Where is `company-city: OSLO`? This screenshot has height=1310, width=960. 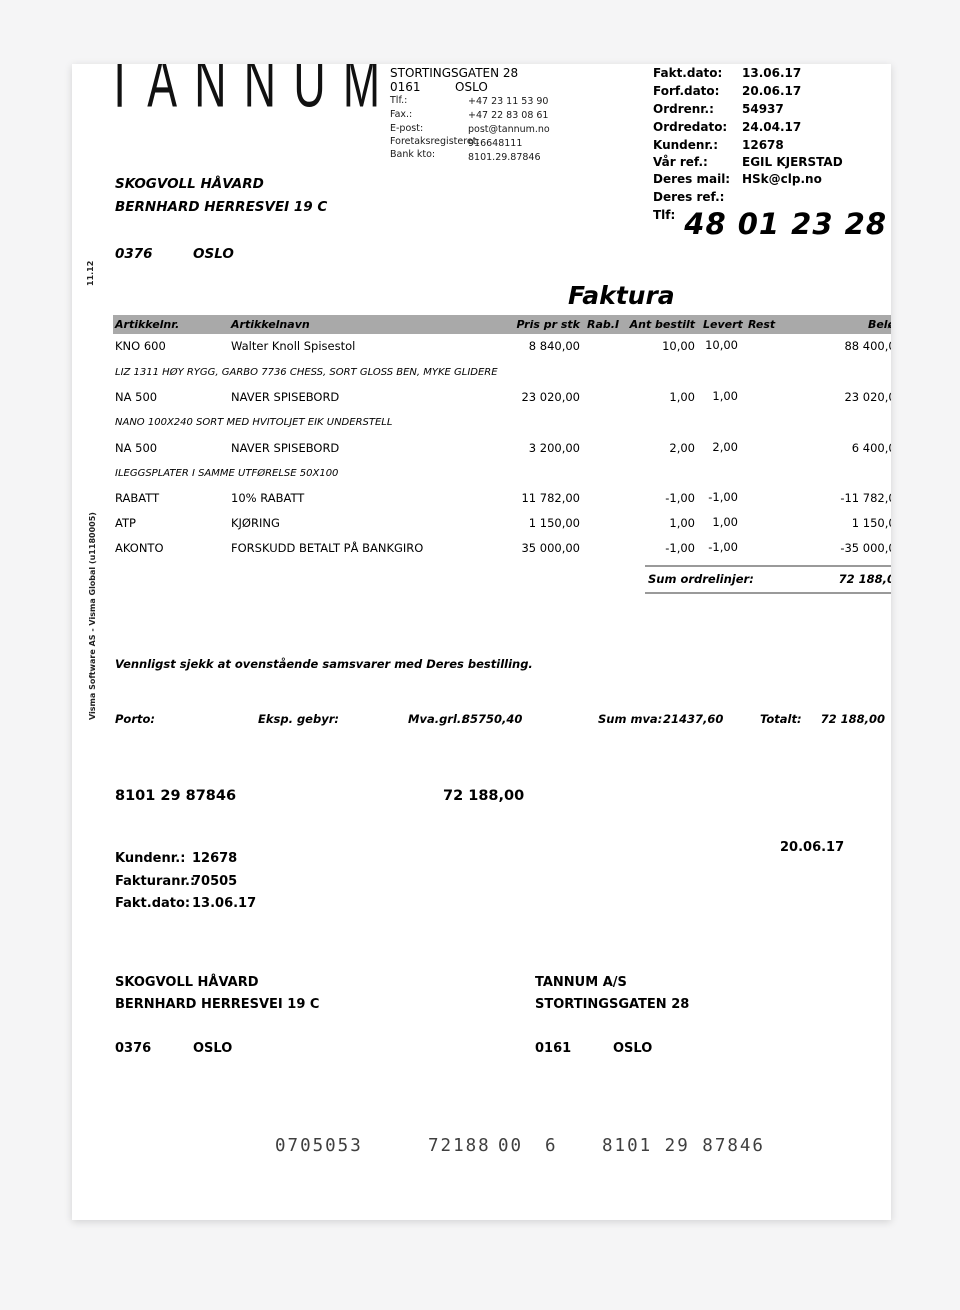
company-city: OSLO is located at coordinates (471, 87).